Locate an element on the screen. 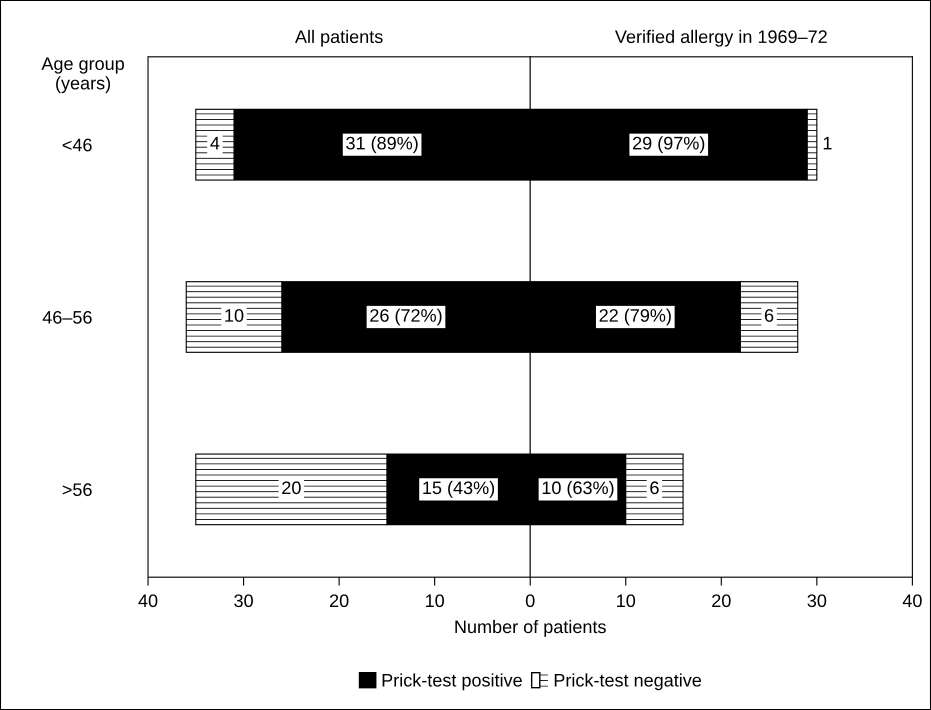 The width and height of the screenshot is (931, 710). data-label: 31 (89%) is located at coordinates (382, 145).